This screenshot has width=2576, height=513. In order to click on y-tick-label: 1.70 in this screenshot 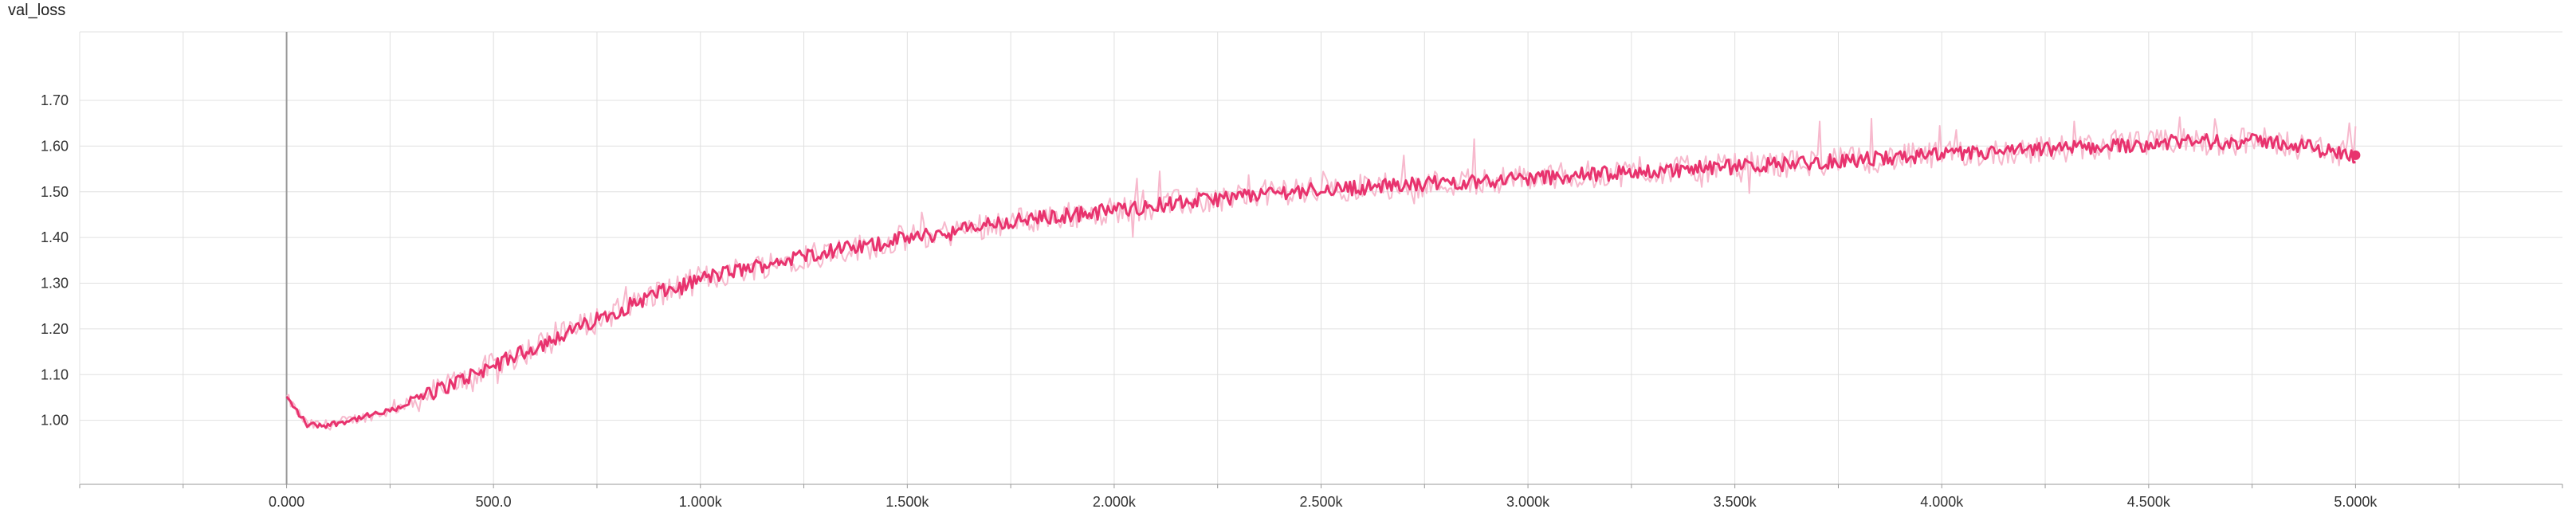, I will do `click(55, 100)`.